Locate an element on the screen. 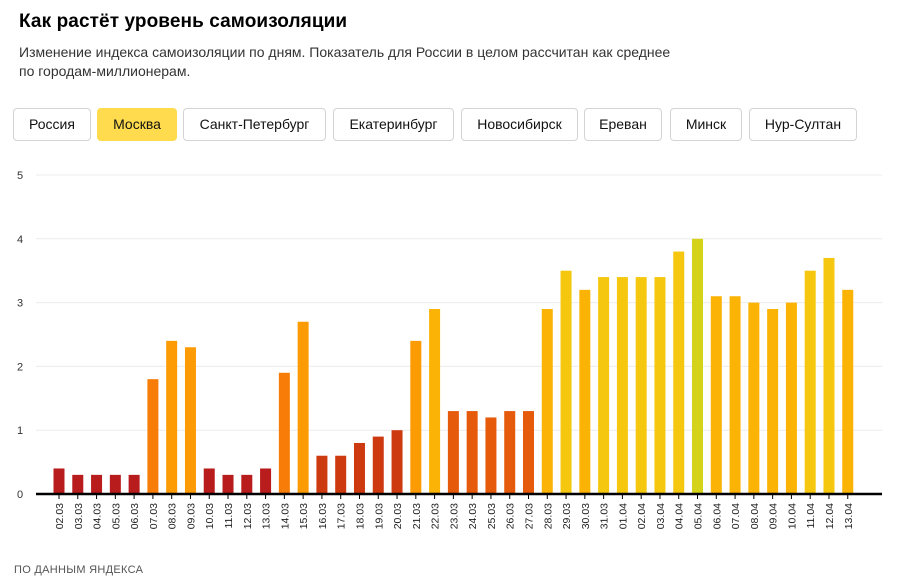 This screenshot has height=587, width=904. x-tick-label: 13.03 is located at coordinates (267, 516).